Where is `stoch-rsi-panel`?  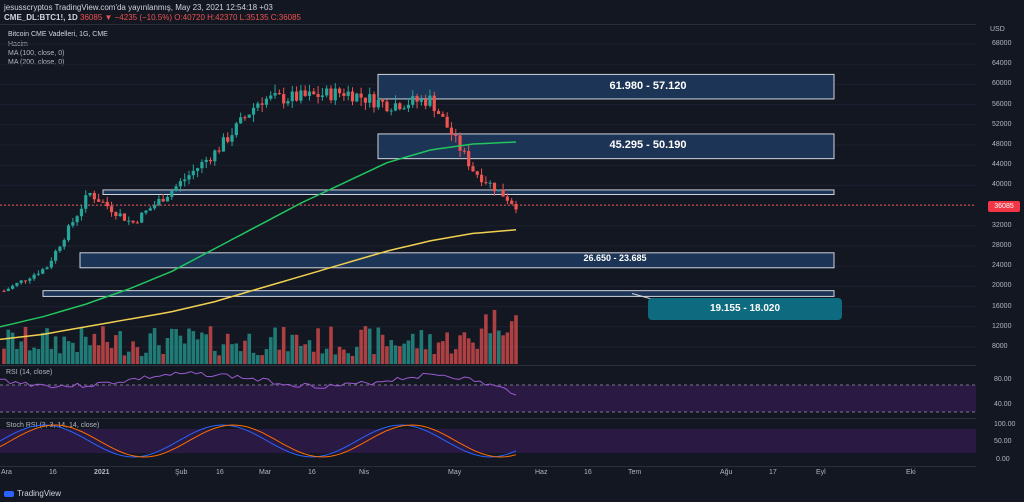
stoch-rsi-panel is located at coordinates (488, 443).